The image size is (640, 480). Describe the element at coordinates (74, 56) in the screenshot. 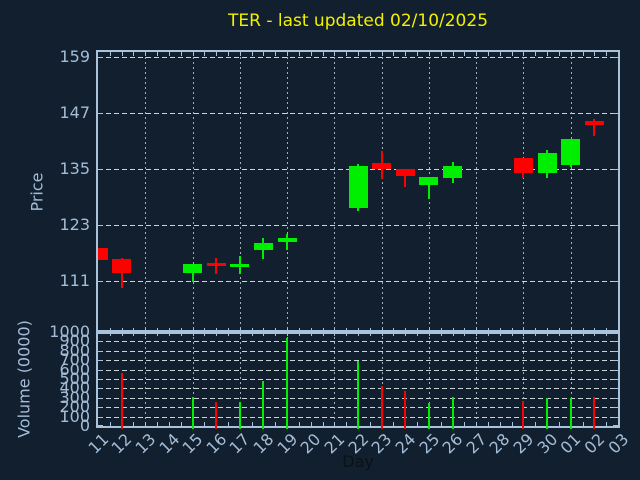

I see `price-tick-label: 159` at that location.